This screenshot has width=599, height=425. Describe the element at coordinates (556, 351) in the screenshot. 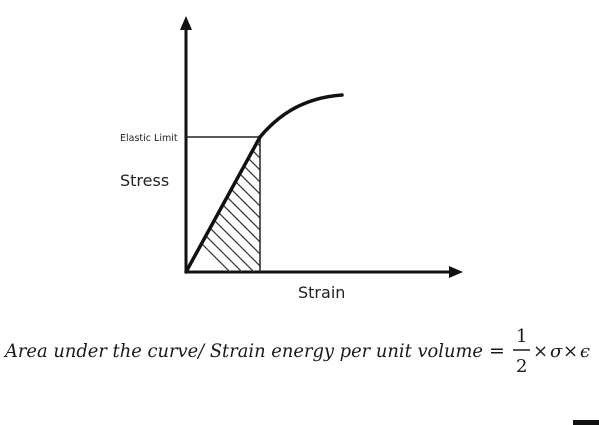

I see `sigma-symbol: σ` at that location.